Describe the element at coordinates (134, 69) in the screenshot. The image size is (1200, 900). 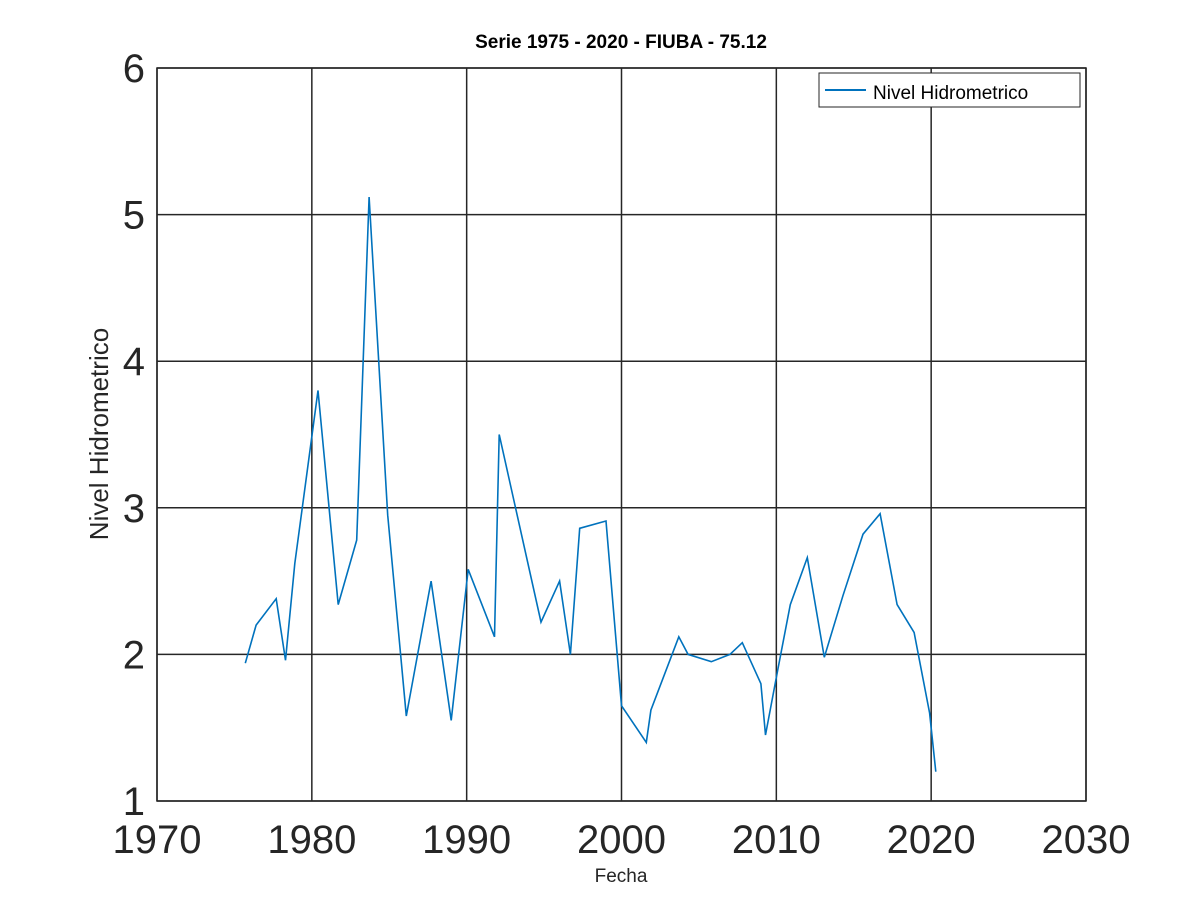
I see `y-tick-label: 6` at that location.